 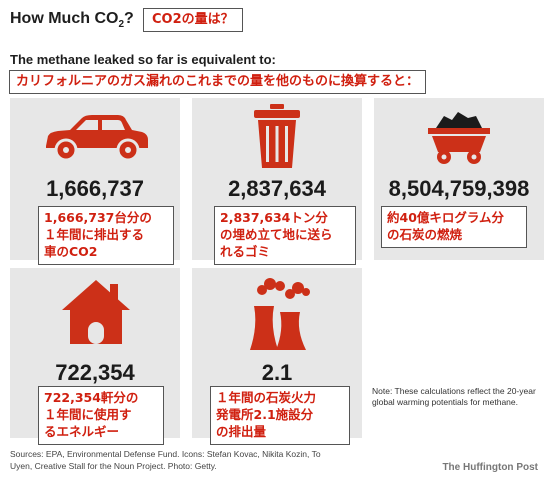 I want to click on value-car: 1,666,737, so click(x=95, y=188).